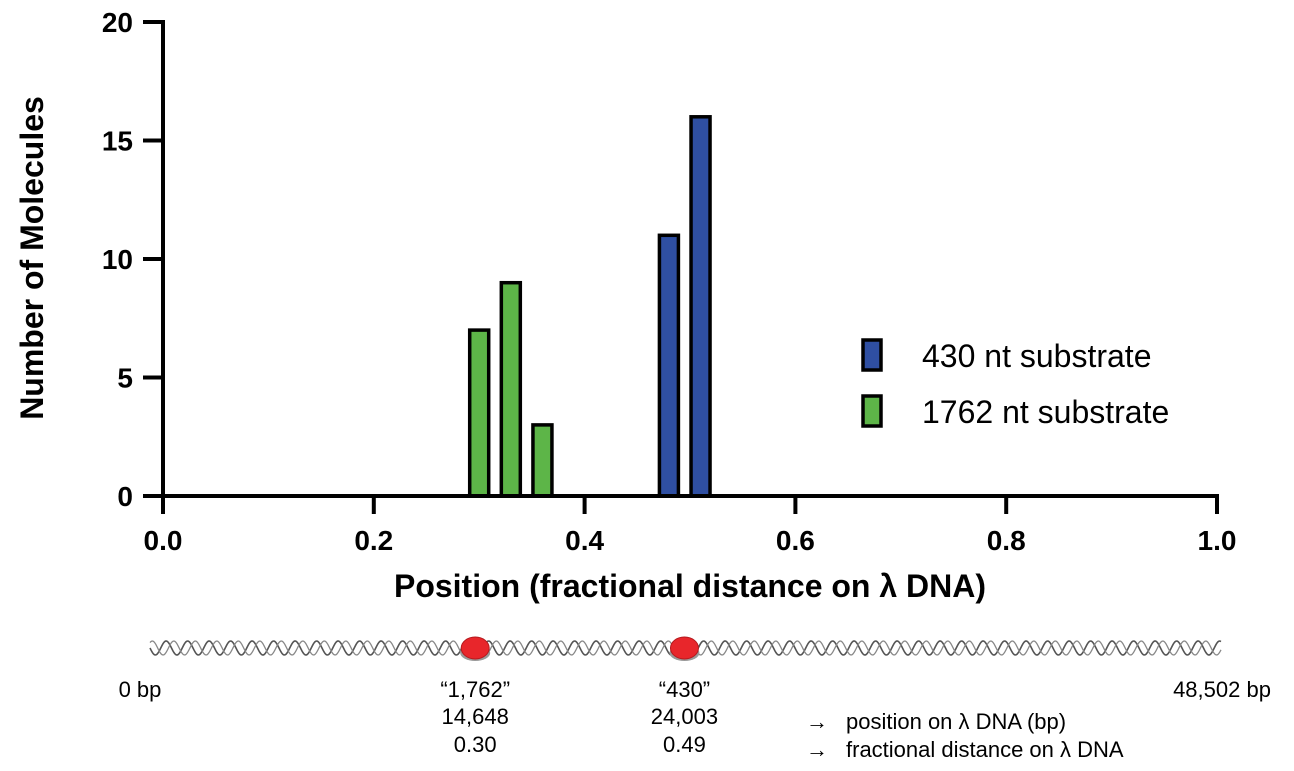 This screenshot has width=1294, height=771. What do you see at coordinates (1006, 540) in the screenshot?
I see `x-tick-label: 0.8` at bounding box center [1006, 540].